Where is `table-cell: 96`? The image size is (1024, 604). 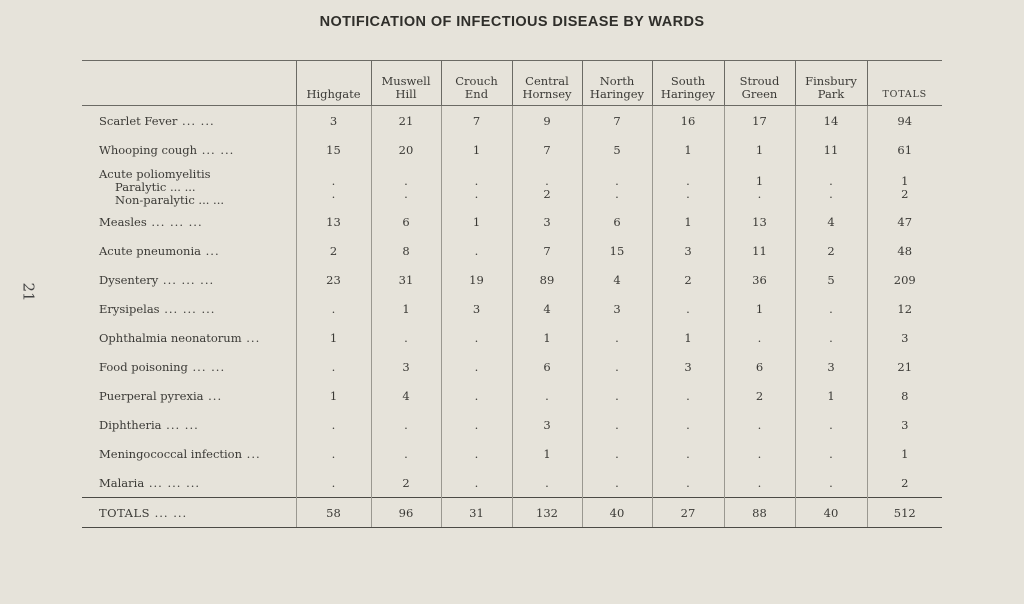
table-cell: 96 is located at coordinates (405, 512).